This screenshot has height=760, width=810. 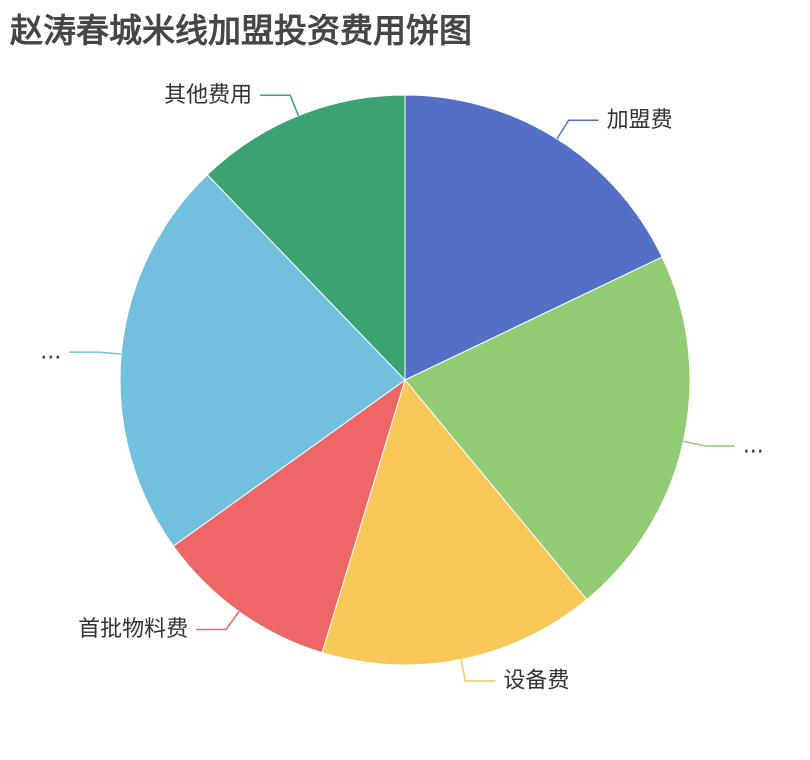 I want to click on slice-label-2: 设备费, so click(x=536, y=681).